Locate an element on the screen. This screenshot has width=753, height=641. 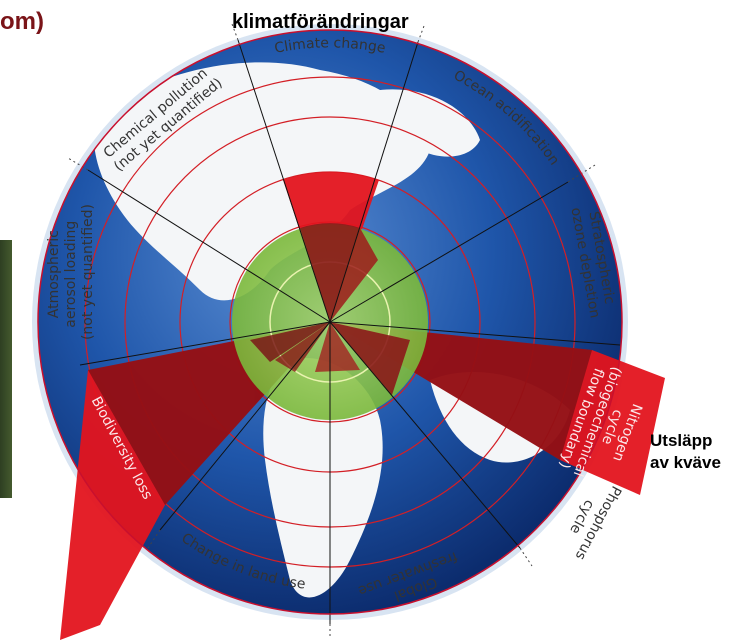
nitrogen-note-line1: Utsläpp is located at coordinates (681, 440).